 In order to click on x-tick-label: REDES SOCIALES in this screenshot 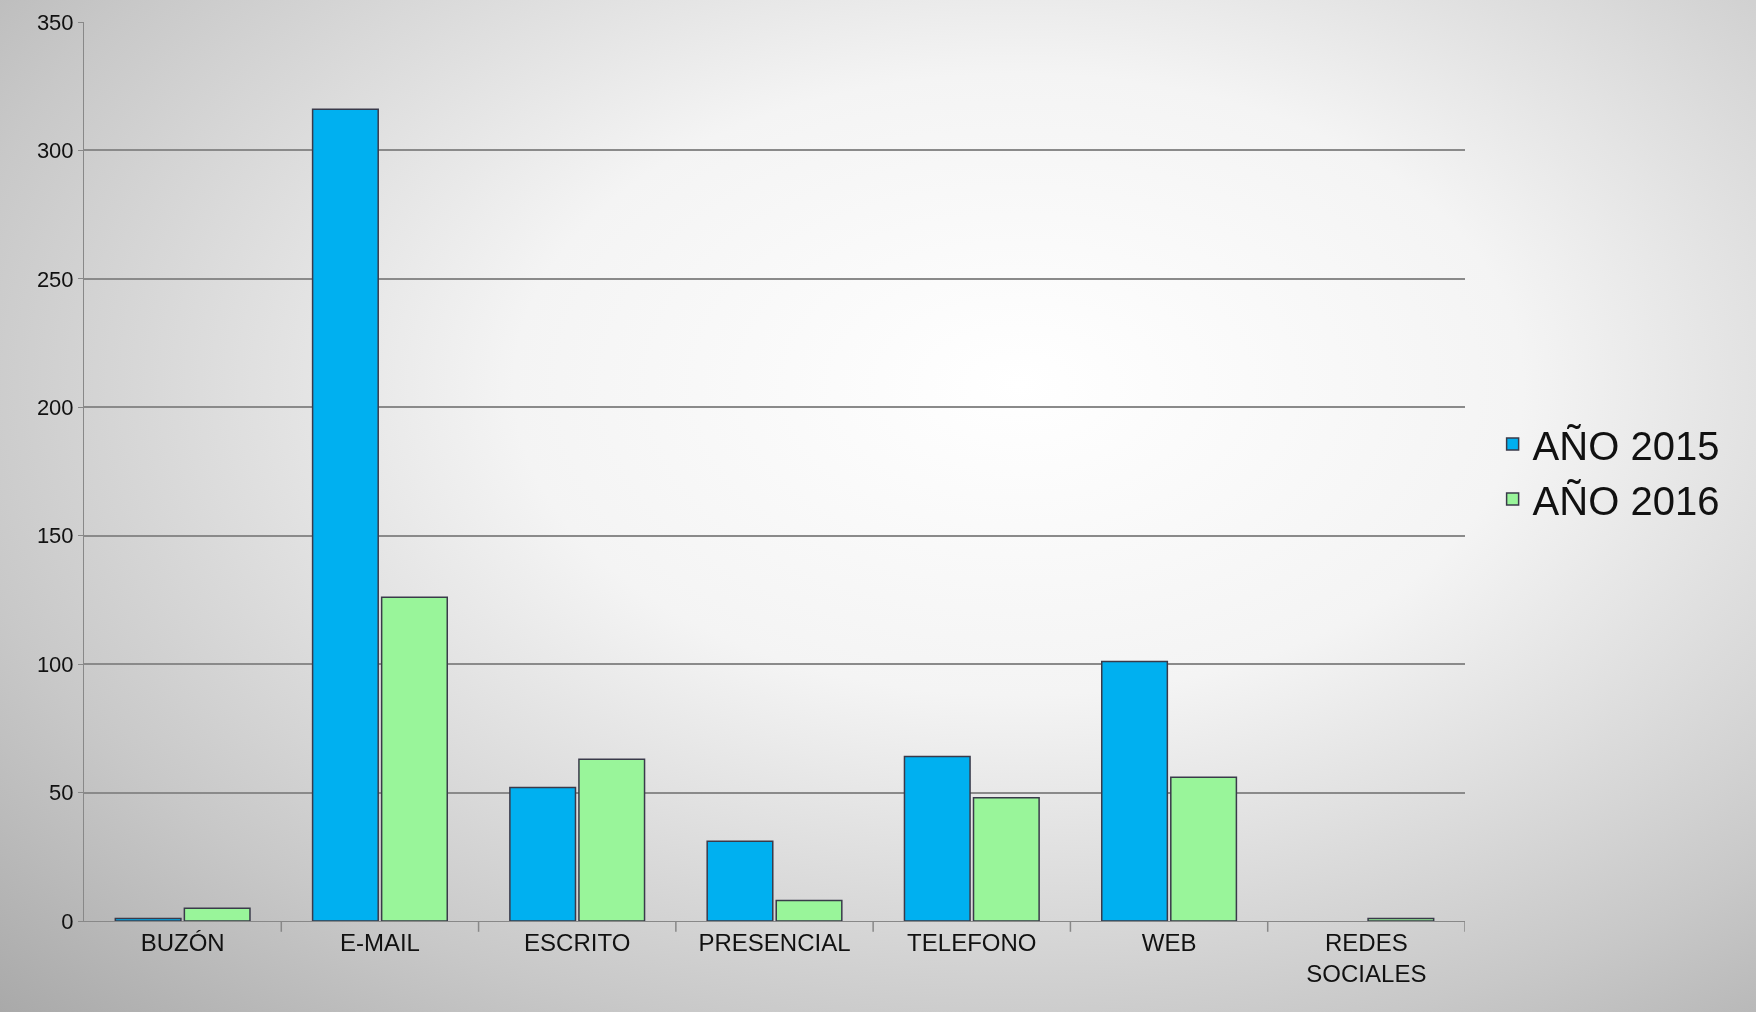, I will do `click(1366, 957)`.